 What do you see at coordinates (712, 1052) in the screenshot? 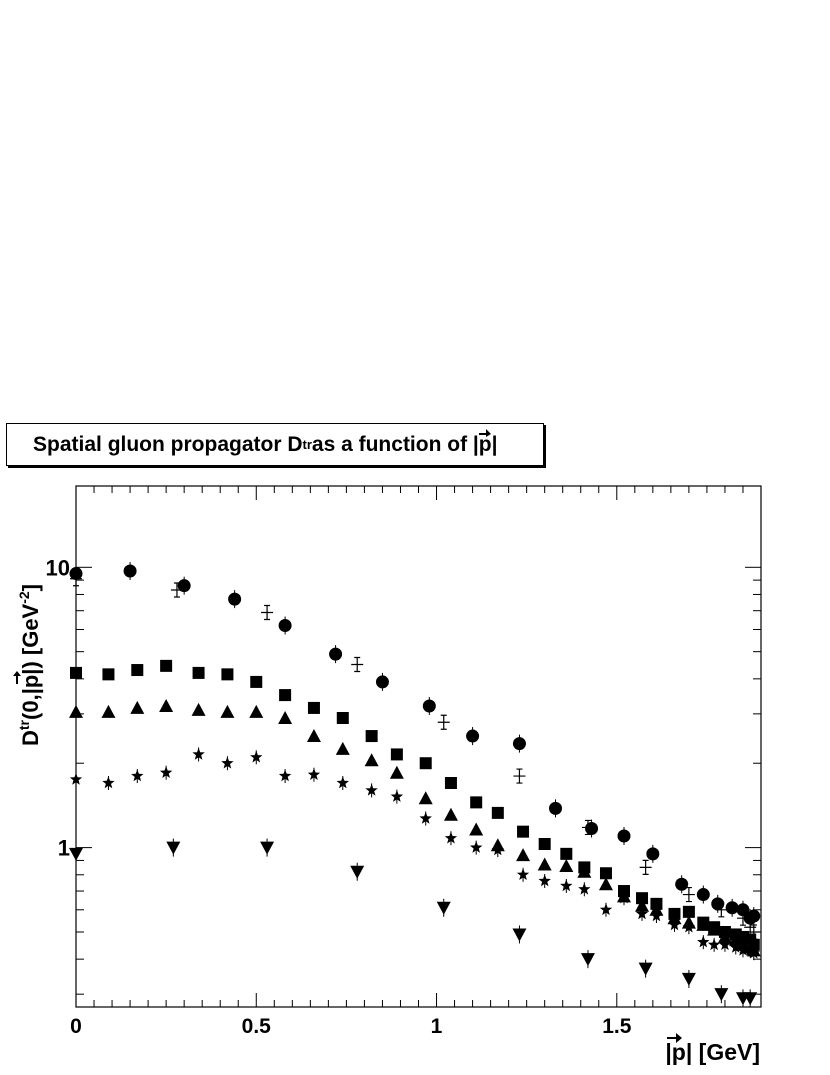
I see `svg-text: |p| [GeV]` at bounding box center [712, 1052].